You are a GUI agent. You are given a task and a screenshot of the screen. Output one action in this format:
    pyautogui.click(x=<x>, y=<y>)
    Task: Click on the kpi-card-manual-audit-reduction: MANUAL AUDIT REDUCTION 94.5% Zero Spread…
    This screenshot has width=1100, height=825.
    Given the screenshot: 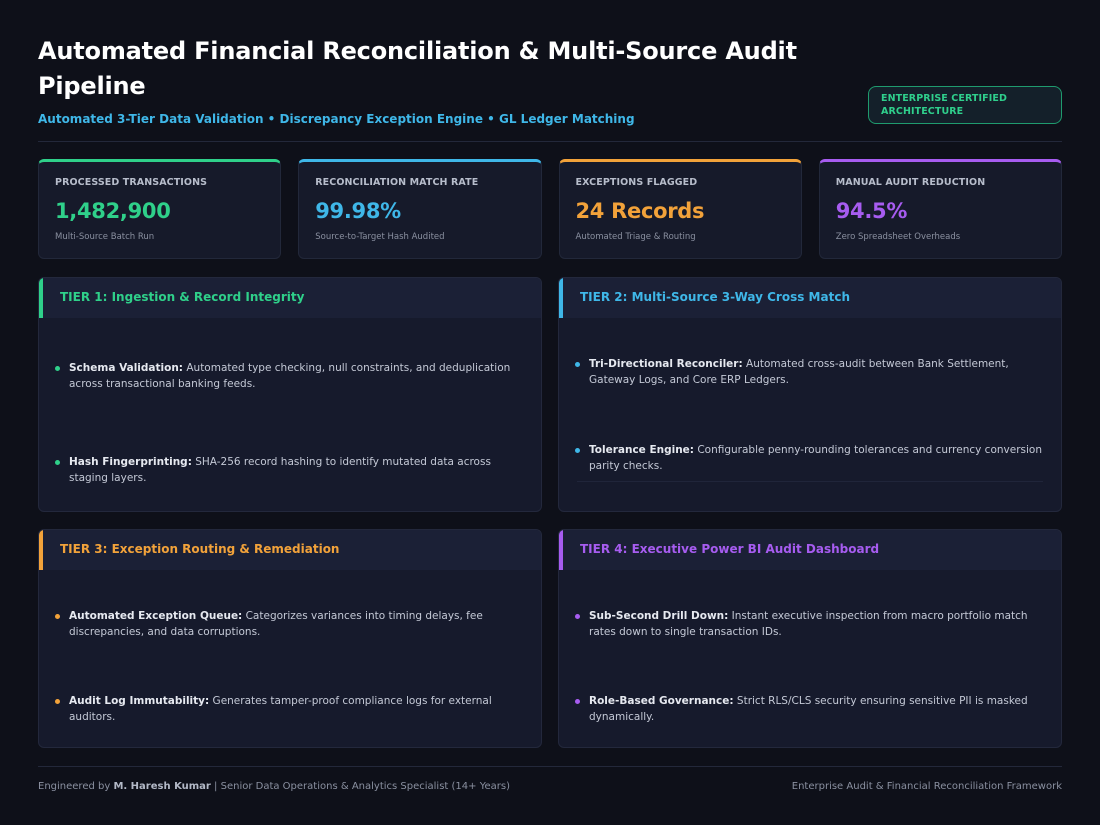 What is the action you would take?
    pyautogui.click(x=940, y=209)
    